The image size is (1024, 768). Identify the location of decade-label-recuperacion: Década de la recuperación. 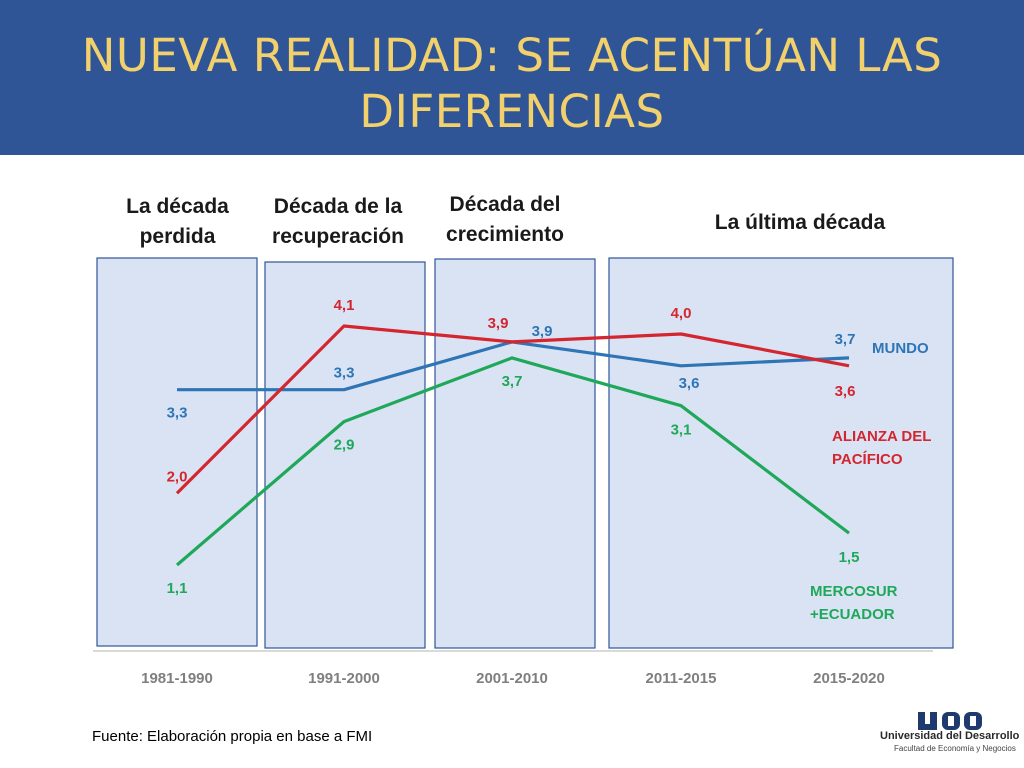
(338, 221).